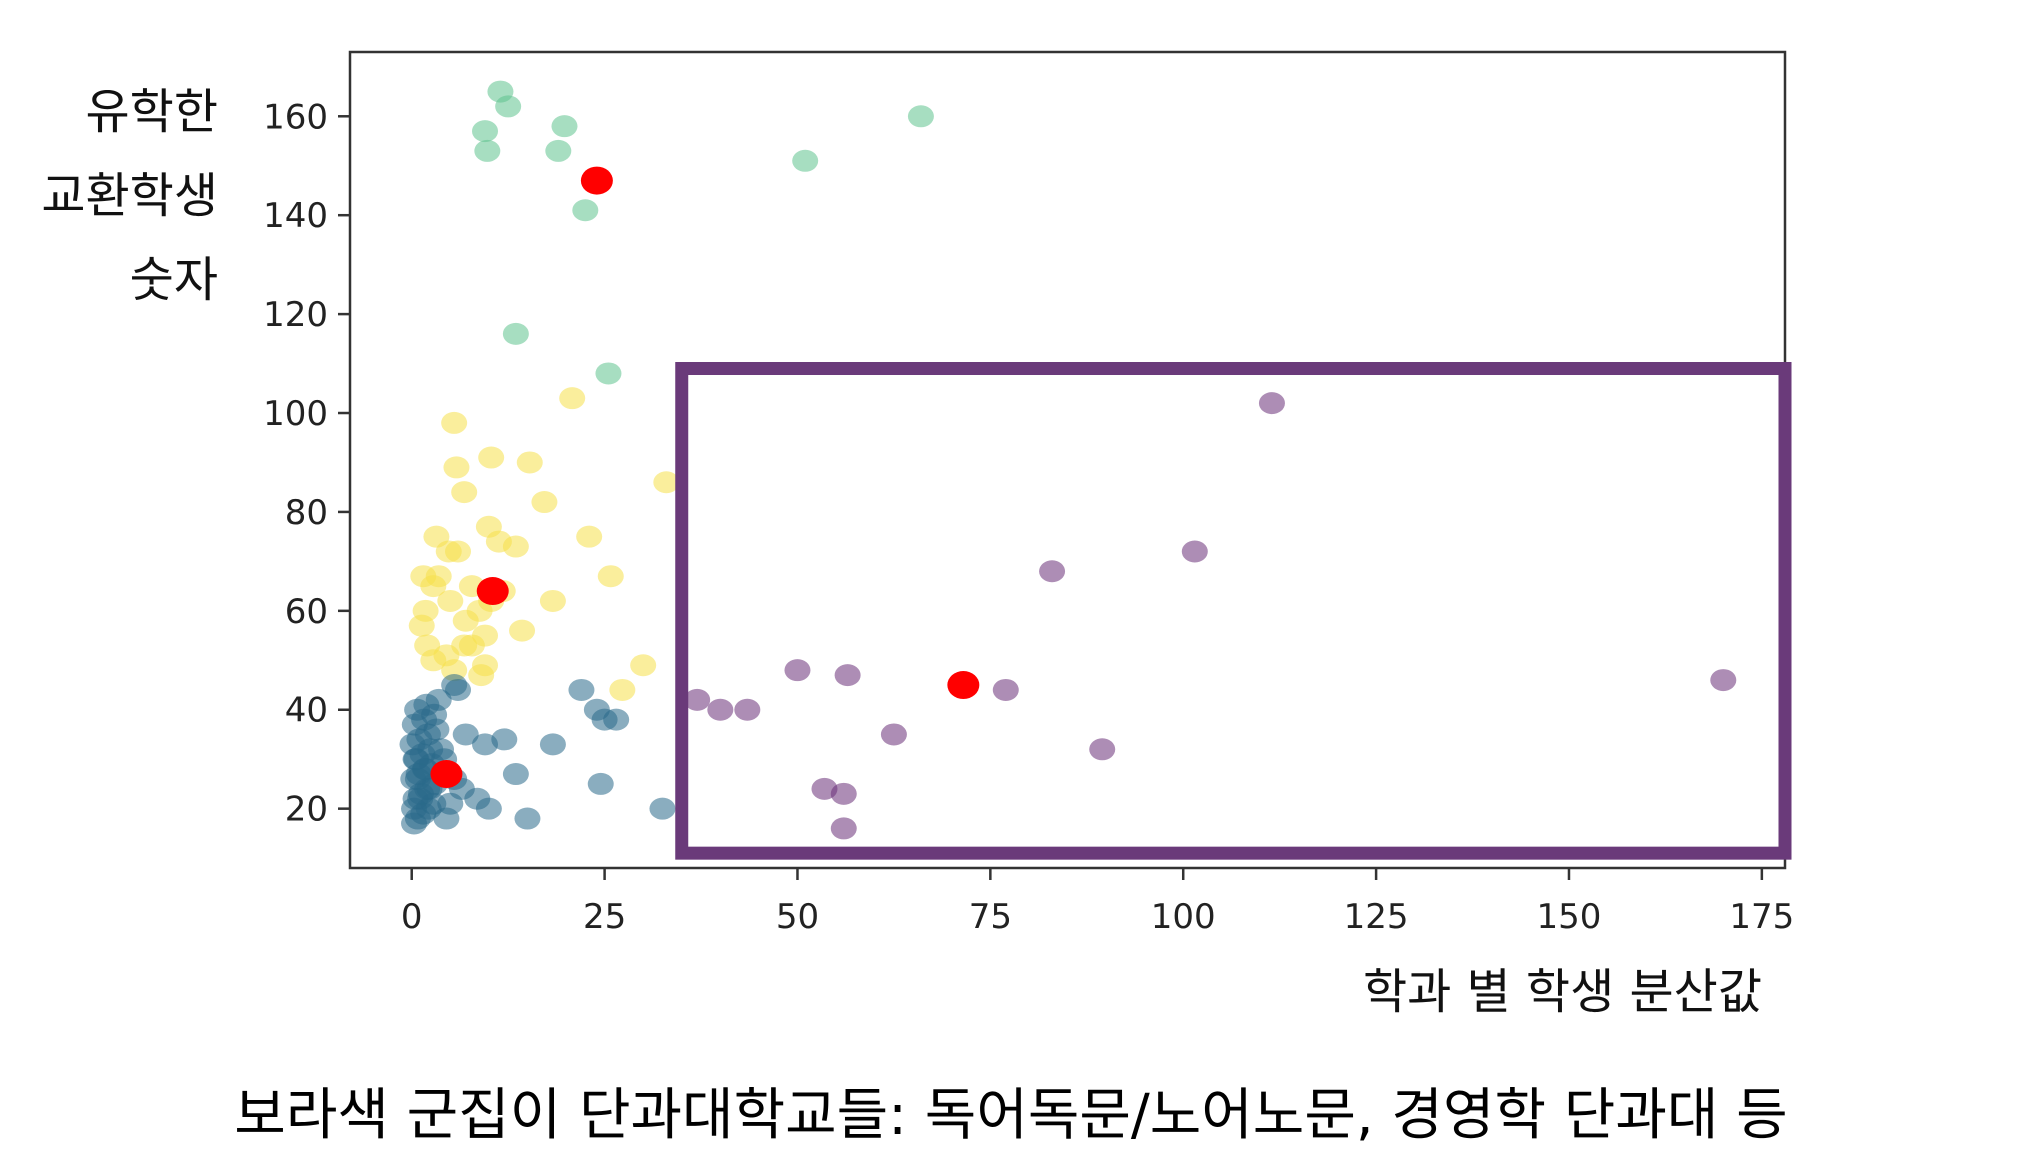 Image resolution: width=2022 pixels, height=1170 pixels. Describe the element at coordinates (152, 112) in the screenshot. I see `y-axis-label-line-1: 유학한` at that location.